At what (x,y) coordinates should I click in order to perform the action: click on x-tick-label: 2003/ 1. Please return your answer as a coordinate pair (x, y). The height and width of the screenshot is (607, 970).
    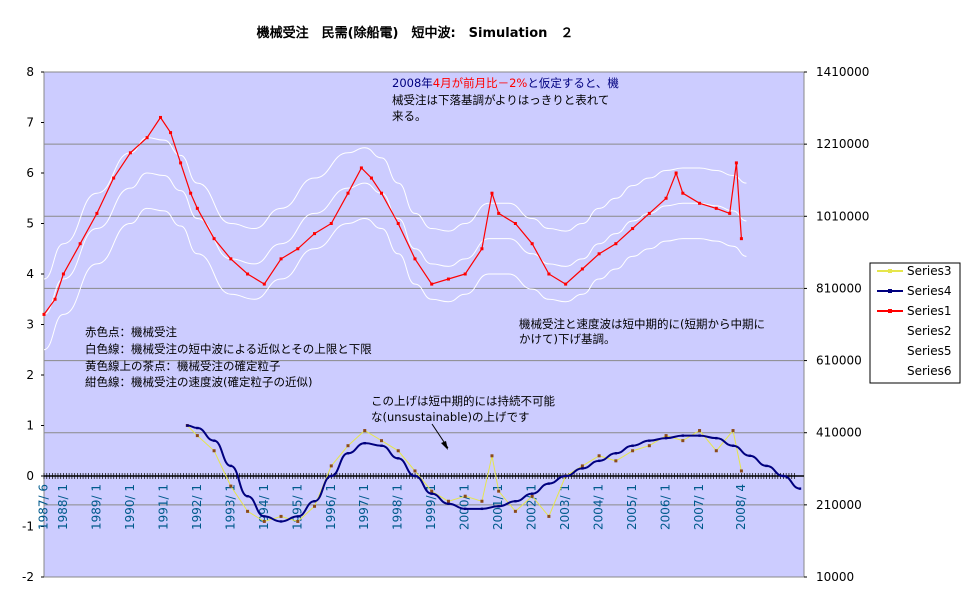
    Looking at the image, I should click on (565, 507).